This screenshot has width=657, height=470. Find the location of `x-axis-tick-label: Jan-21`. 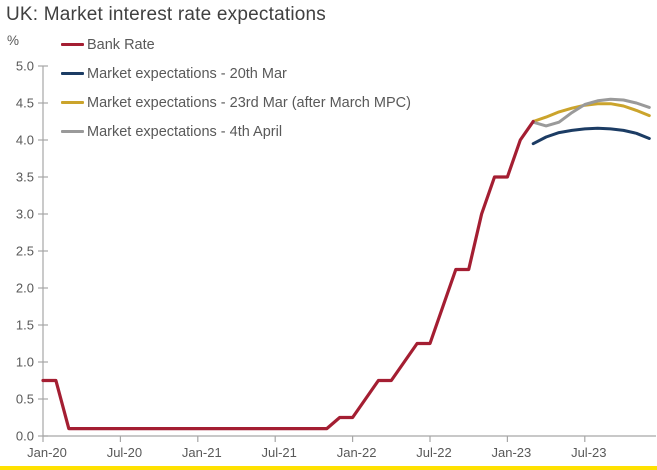

x-axis-tick-label: Jan-21 is located at coordinates (202, 452).